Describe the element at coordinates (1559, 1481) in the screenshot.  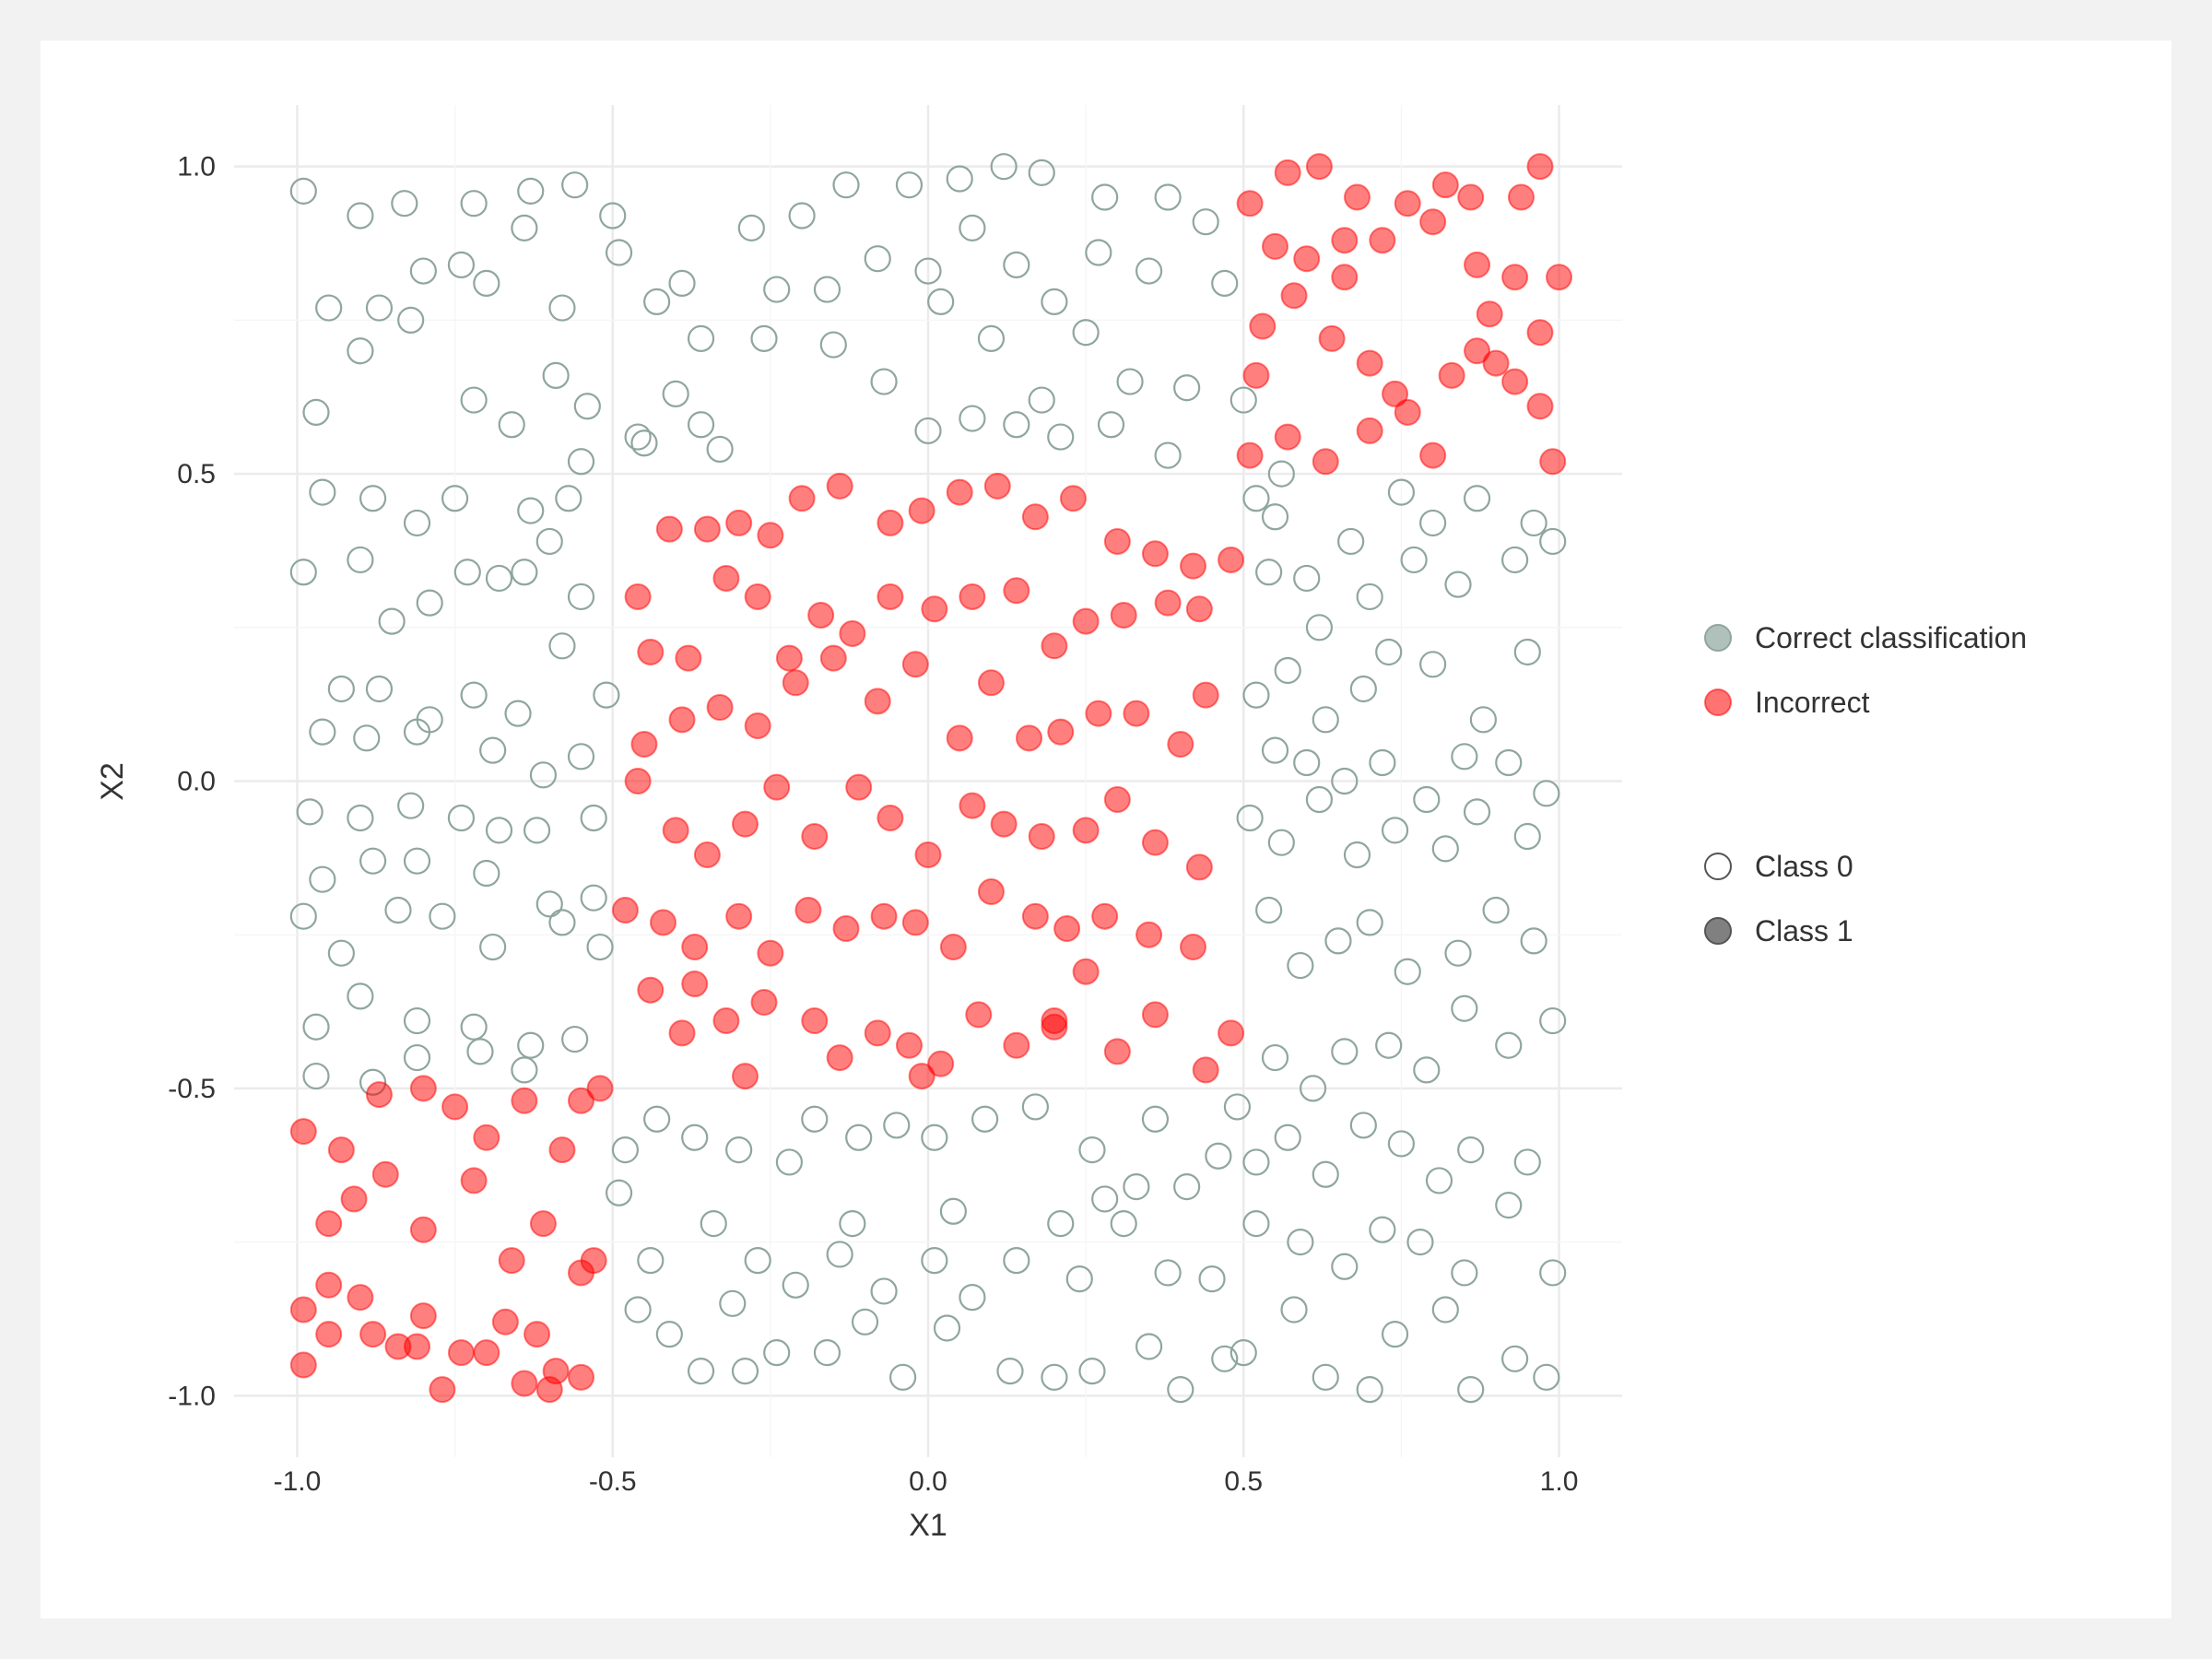
I see `x-tick-label: 1.0` at that location.